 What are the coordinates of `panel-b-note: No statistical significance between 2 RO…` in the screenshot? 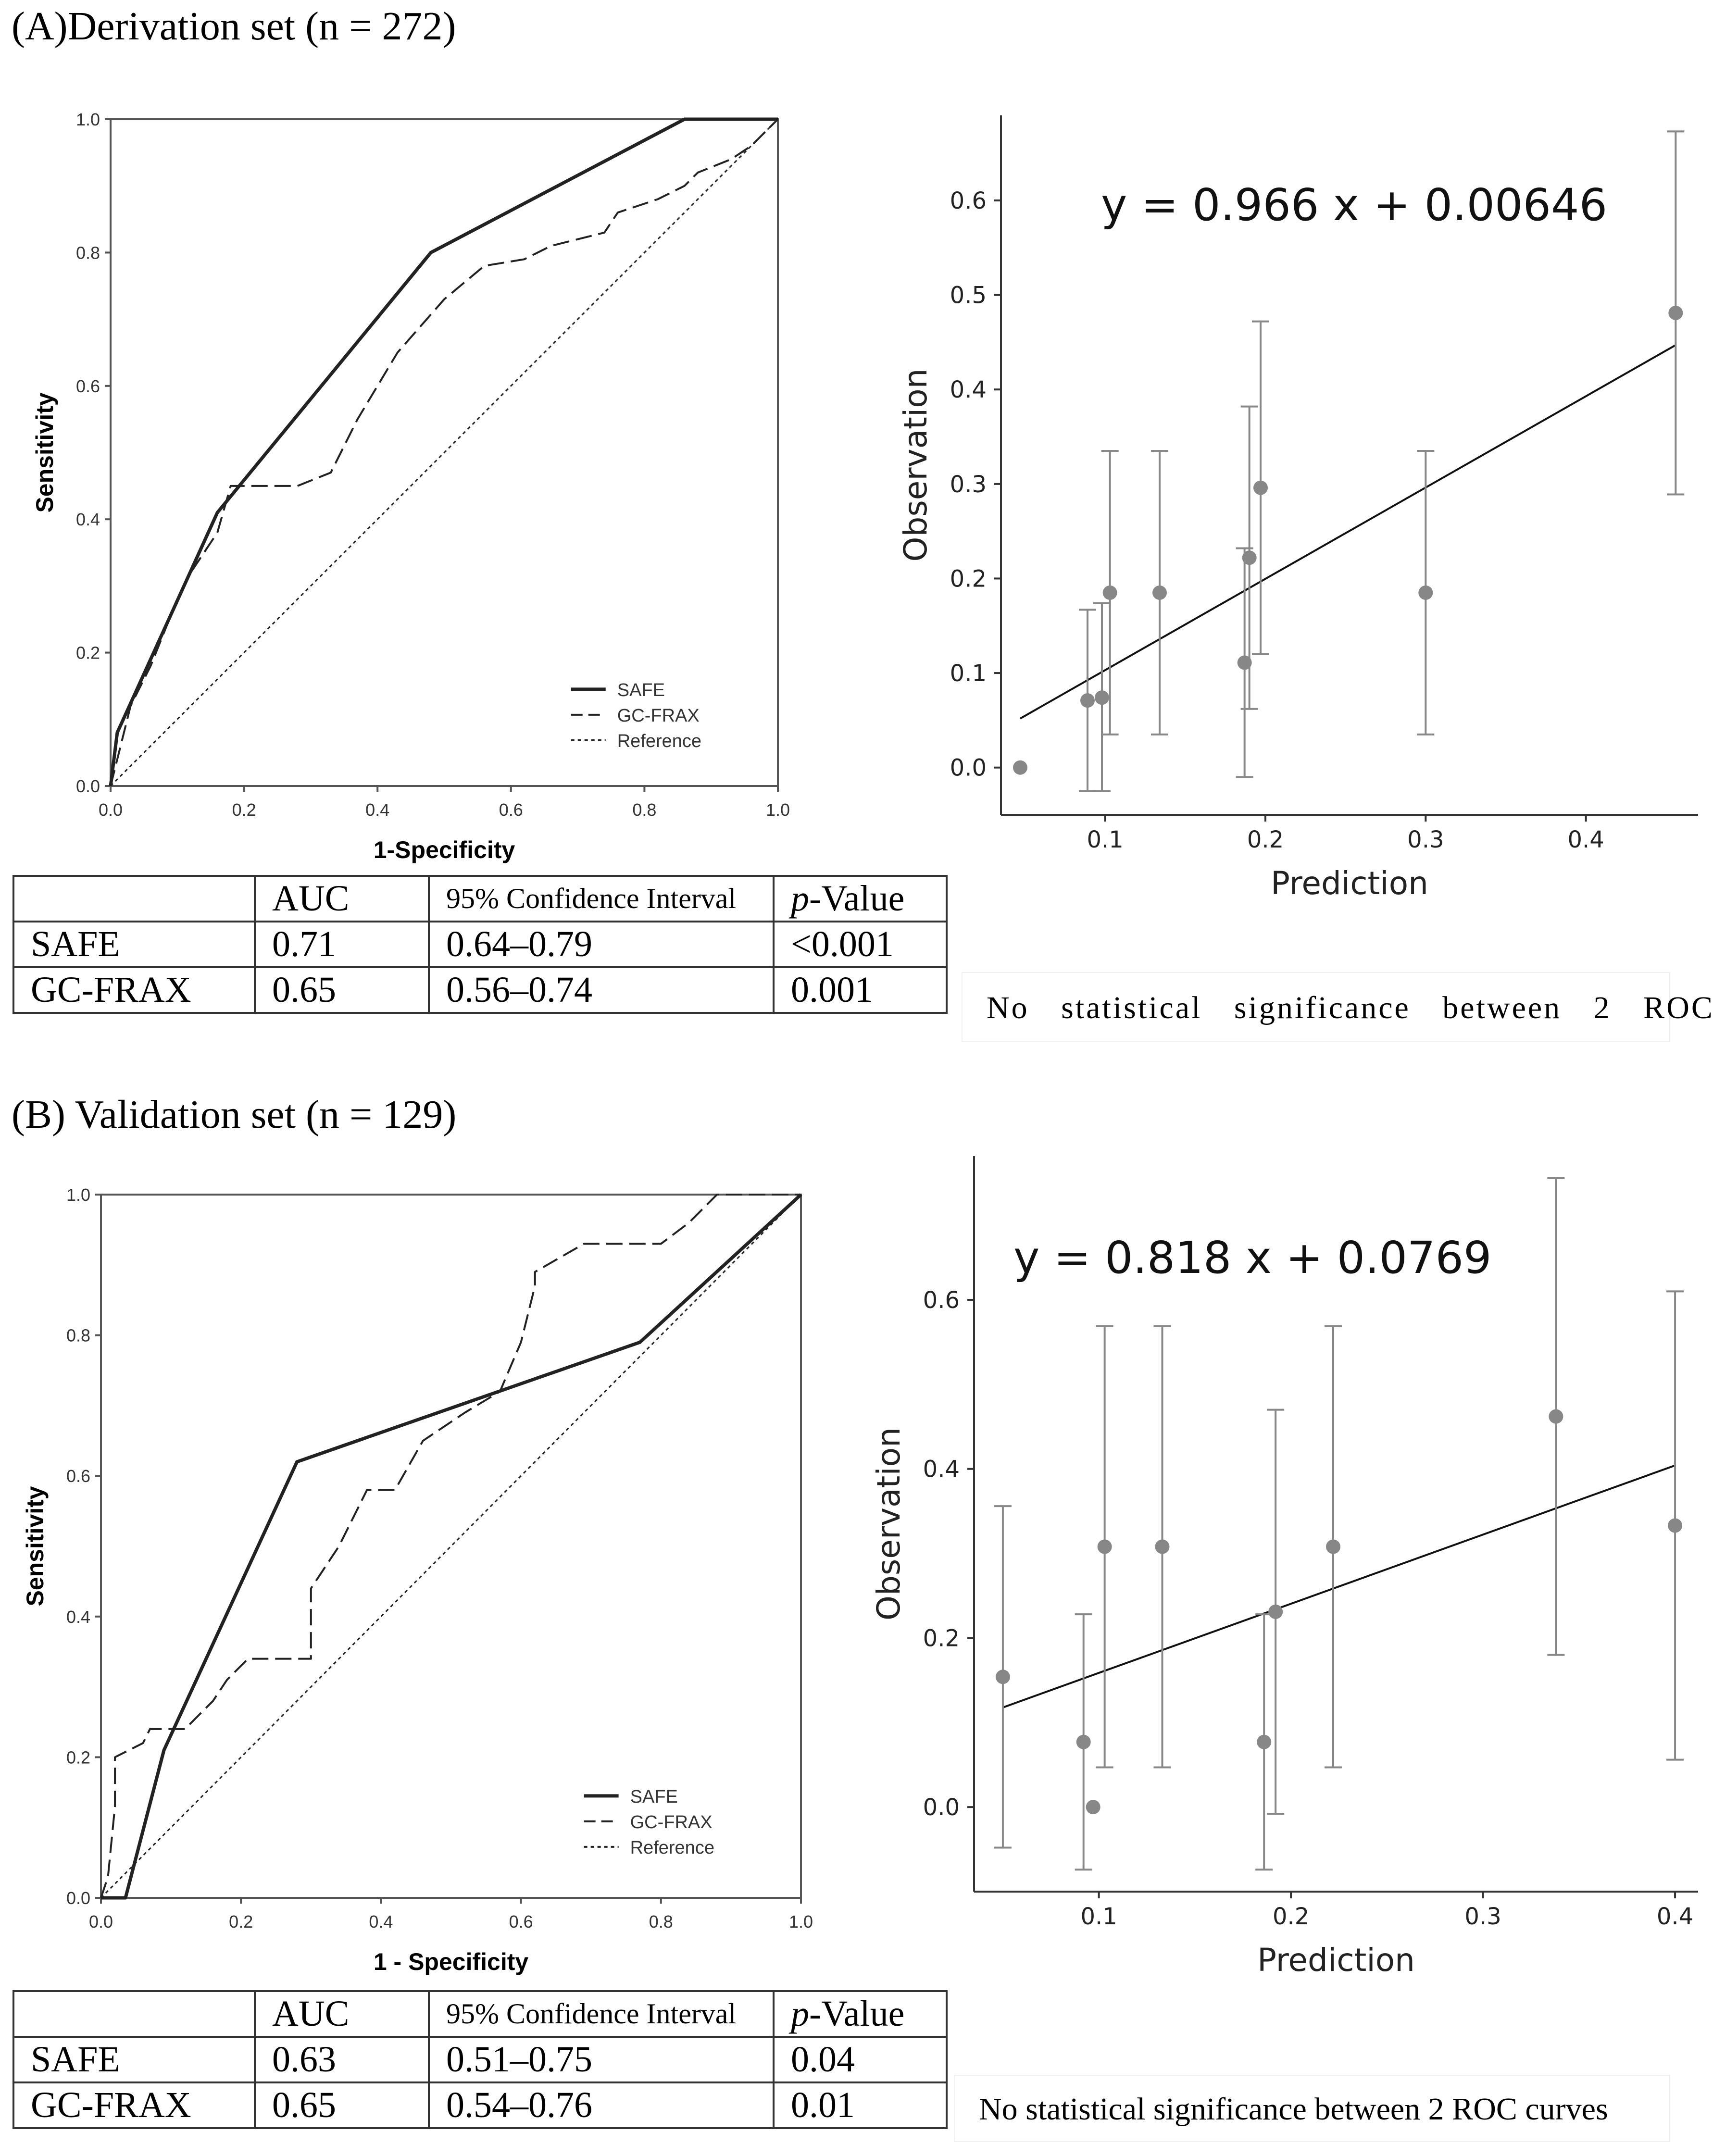 It's located at (1312, 2108).